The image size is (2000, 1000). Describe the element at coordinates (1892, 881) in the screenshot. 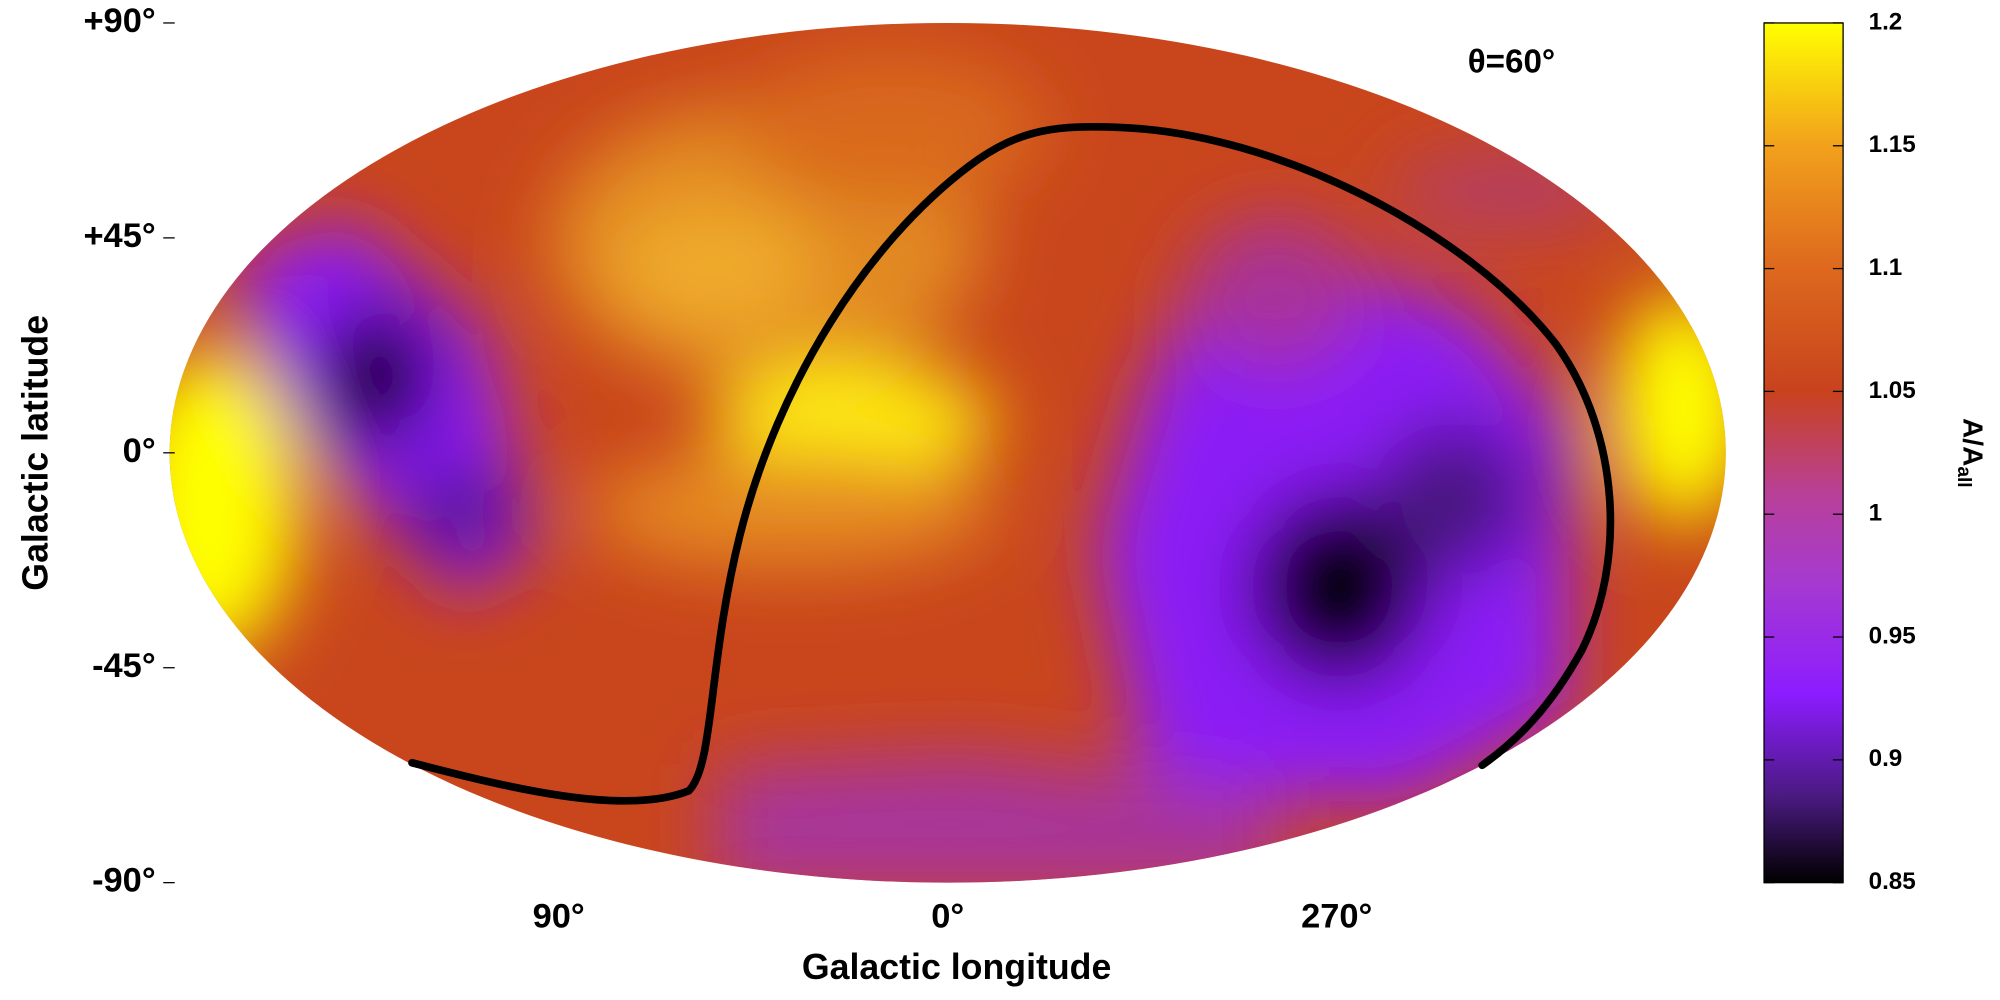

I see `colorbar-tick-label: 0.85` at that location.